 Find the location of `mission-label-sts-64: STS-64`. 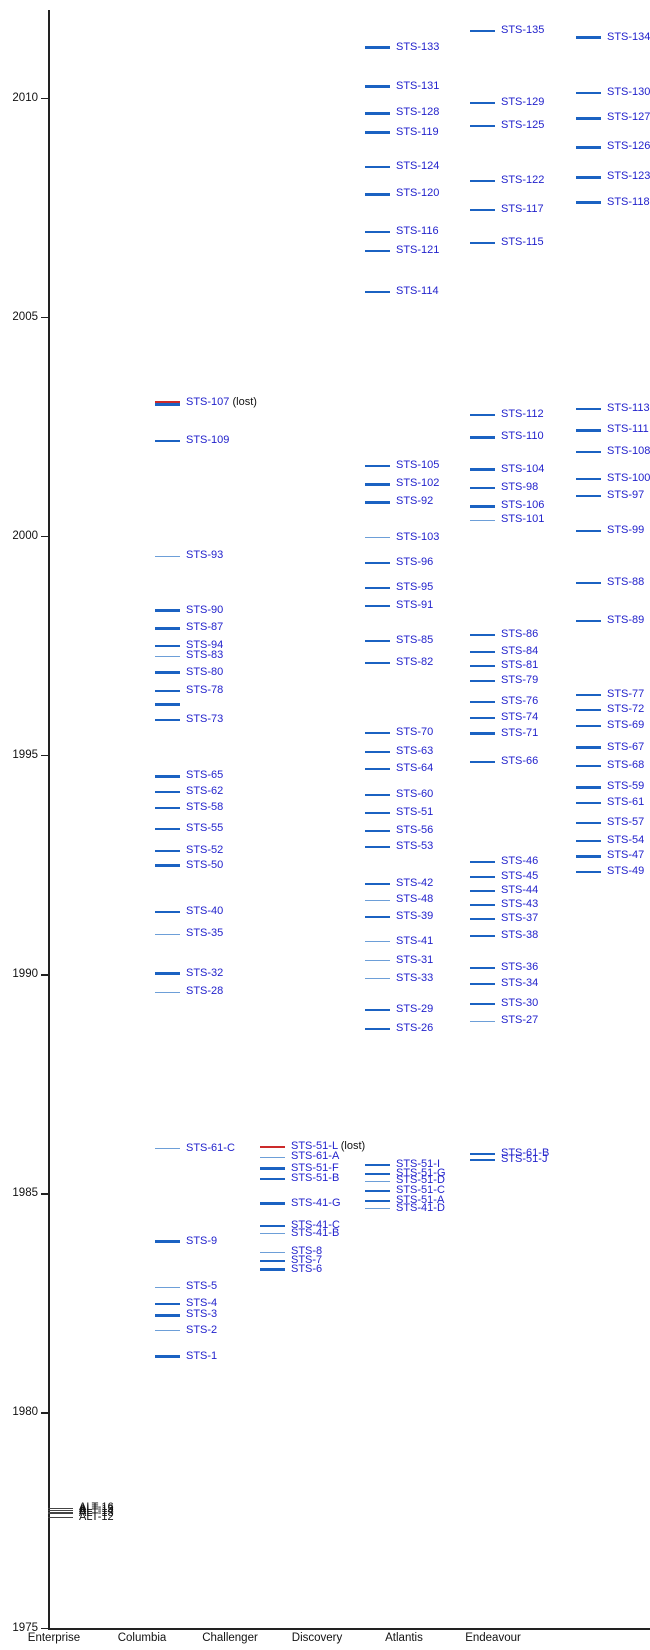

mission-label-sts-64: STS-64 is located at coordinates (415, 768).